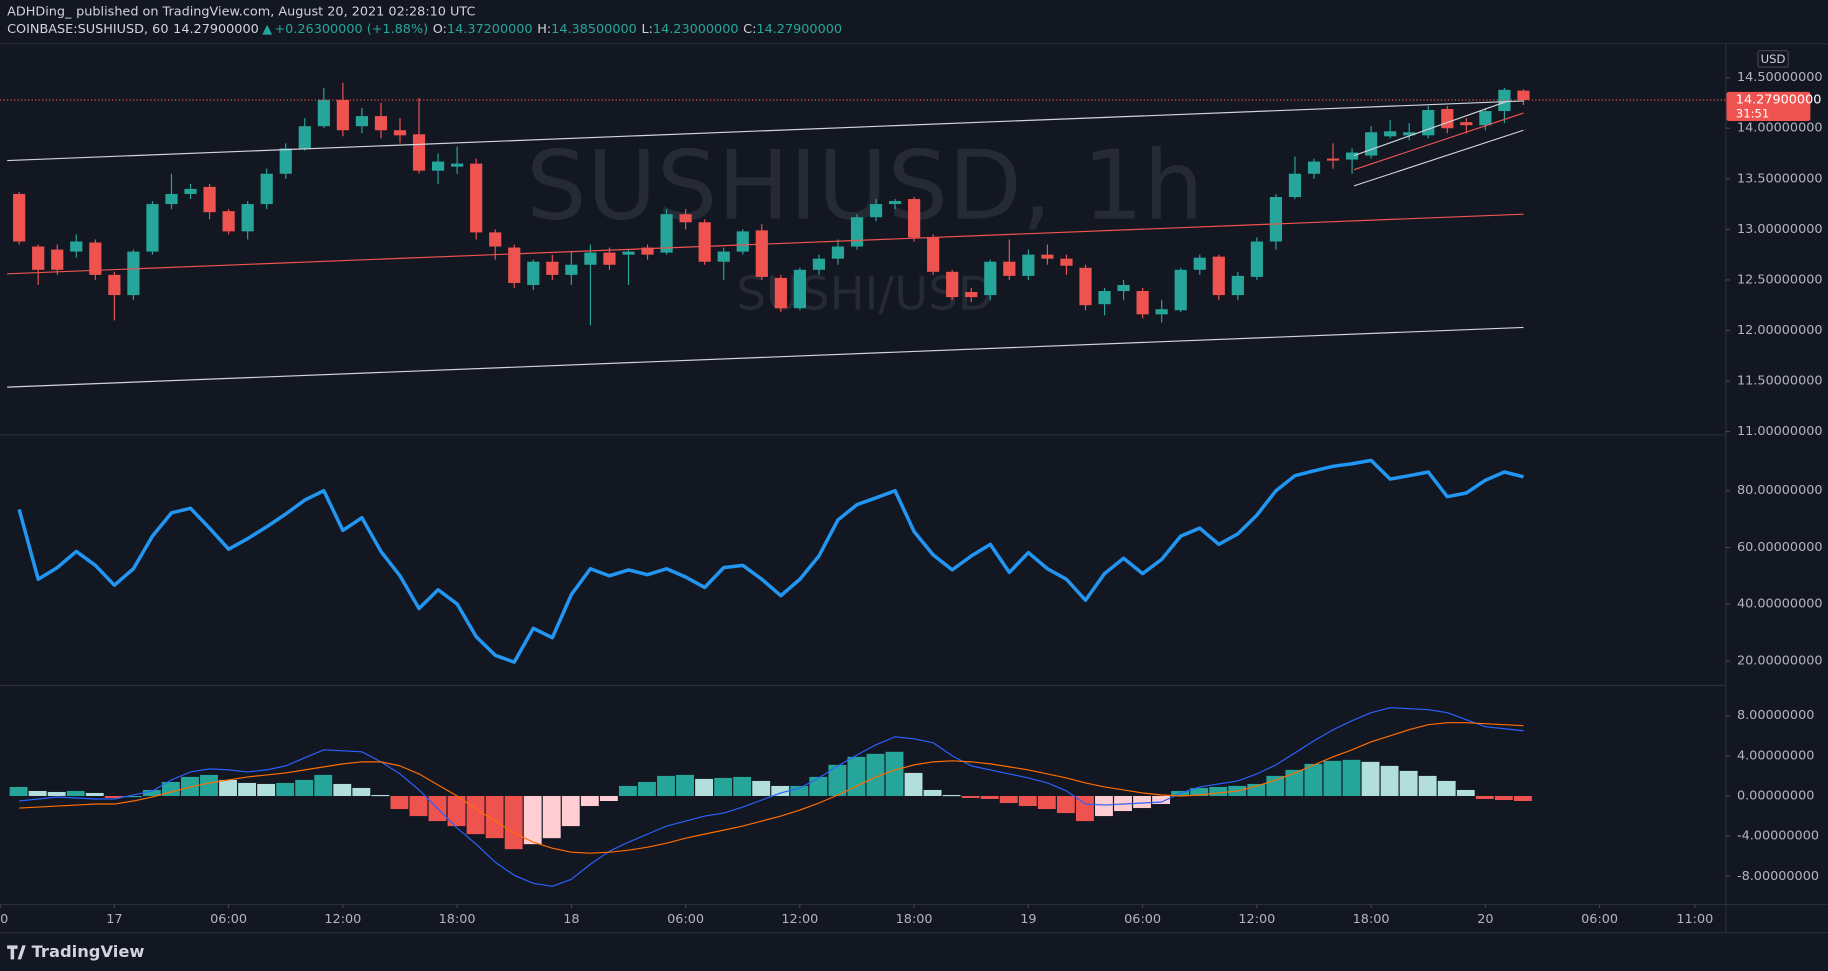 This screenshot has height=971, width=1828. I want to click on y-tick-label: 14.00000000, so click(1780, 128).